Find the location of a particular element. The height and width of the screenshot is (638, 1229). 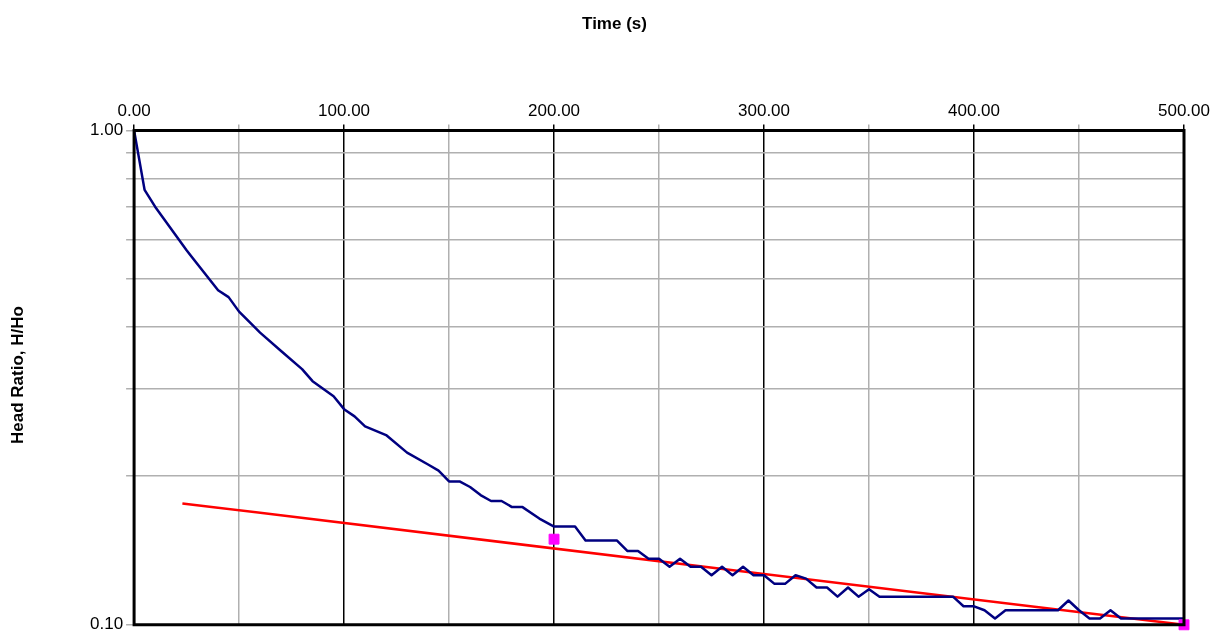

x-tick-label: 0.00 is located at coordinates (134, 110).